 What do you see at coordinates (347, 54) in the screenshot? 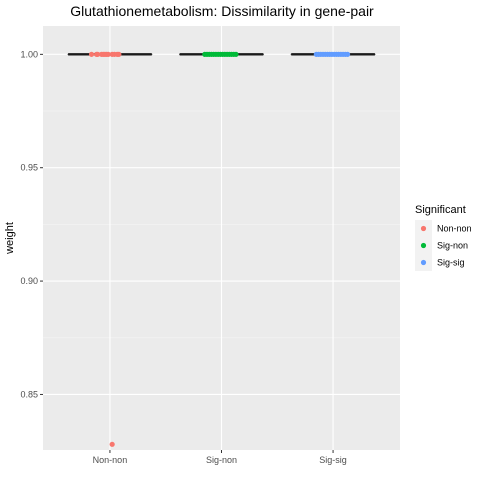
I see `point-sig-sig` at bounding box center [347, 54].